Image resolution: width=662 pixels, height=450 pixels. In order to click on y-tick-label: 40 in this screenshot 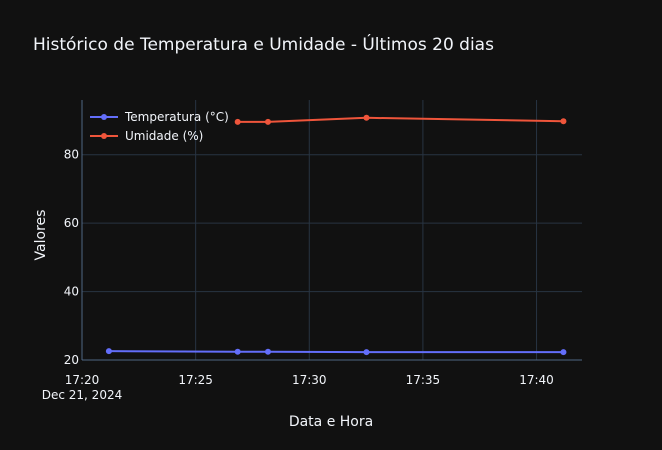, I will do `click(71, 292)`.